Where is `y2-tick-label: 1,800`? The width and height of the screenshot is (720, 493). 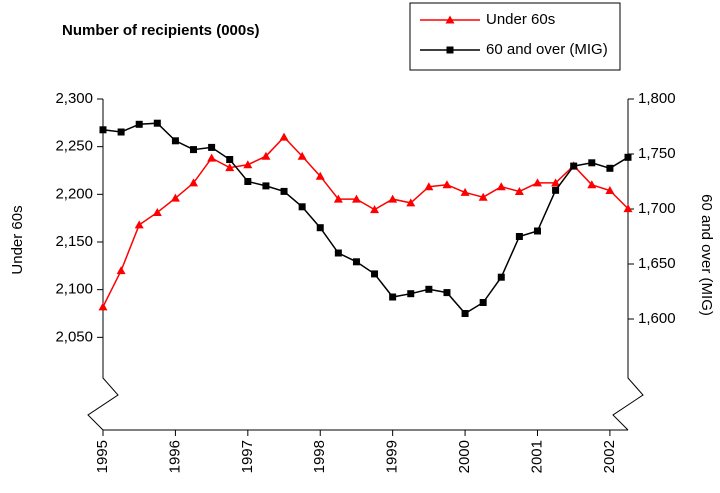
y2-tick-label: 1,800 is located at coordinates (657, 98).